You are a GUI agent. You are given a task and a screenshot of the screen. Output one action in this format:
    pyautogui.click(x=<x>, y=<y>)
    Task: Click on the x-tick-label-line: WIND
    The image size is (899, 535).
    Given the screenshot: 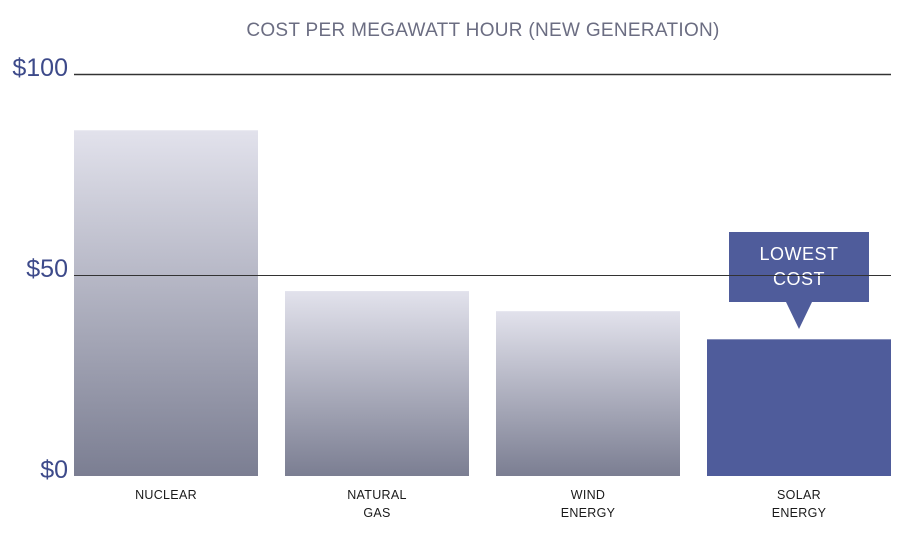 What is the action you would take?
    pyautogui.click(x=588, y=495)
    